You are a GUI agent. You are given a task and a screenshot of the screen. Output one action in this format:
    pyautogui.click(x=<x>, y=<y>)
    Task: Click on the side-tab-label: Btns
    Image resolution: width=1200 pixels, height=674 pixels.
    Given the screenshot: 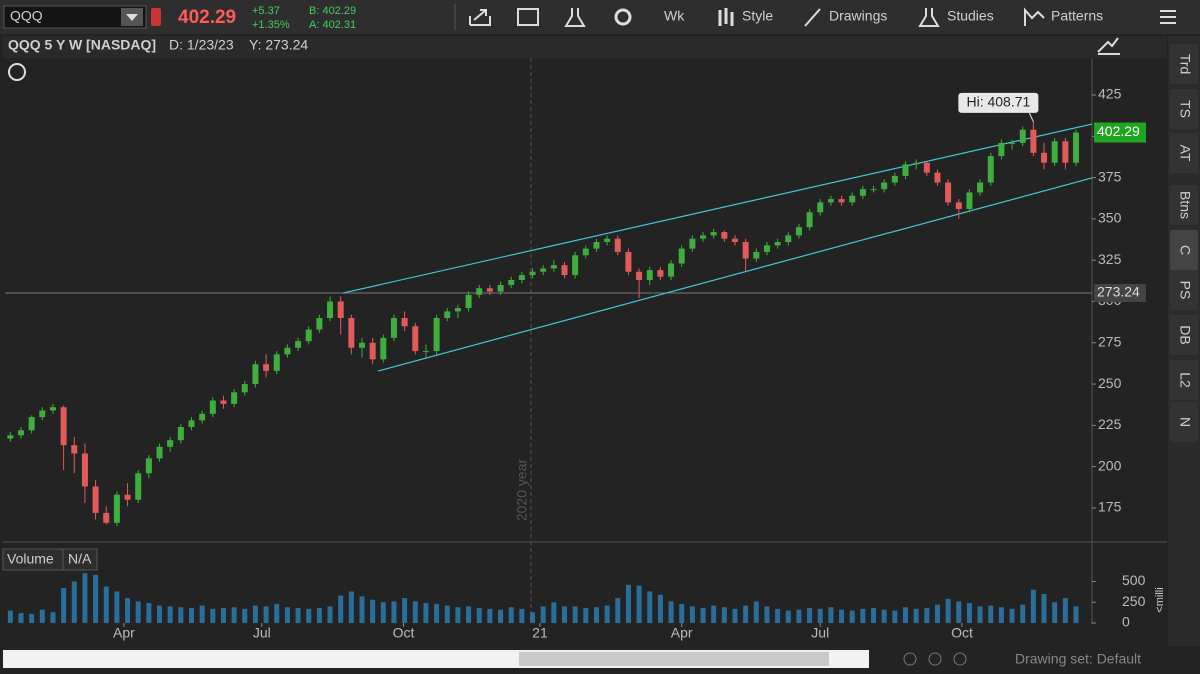 What is the action you would take?
    pyautogui.click(x=1185, y=205)
    